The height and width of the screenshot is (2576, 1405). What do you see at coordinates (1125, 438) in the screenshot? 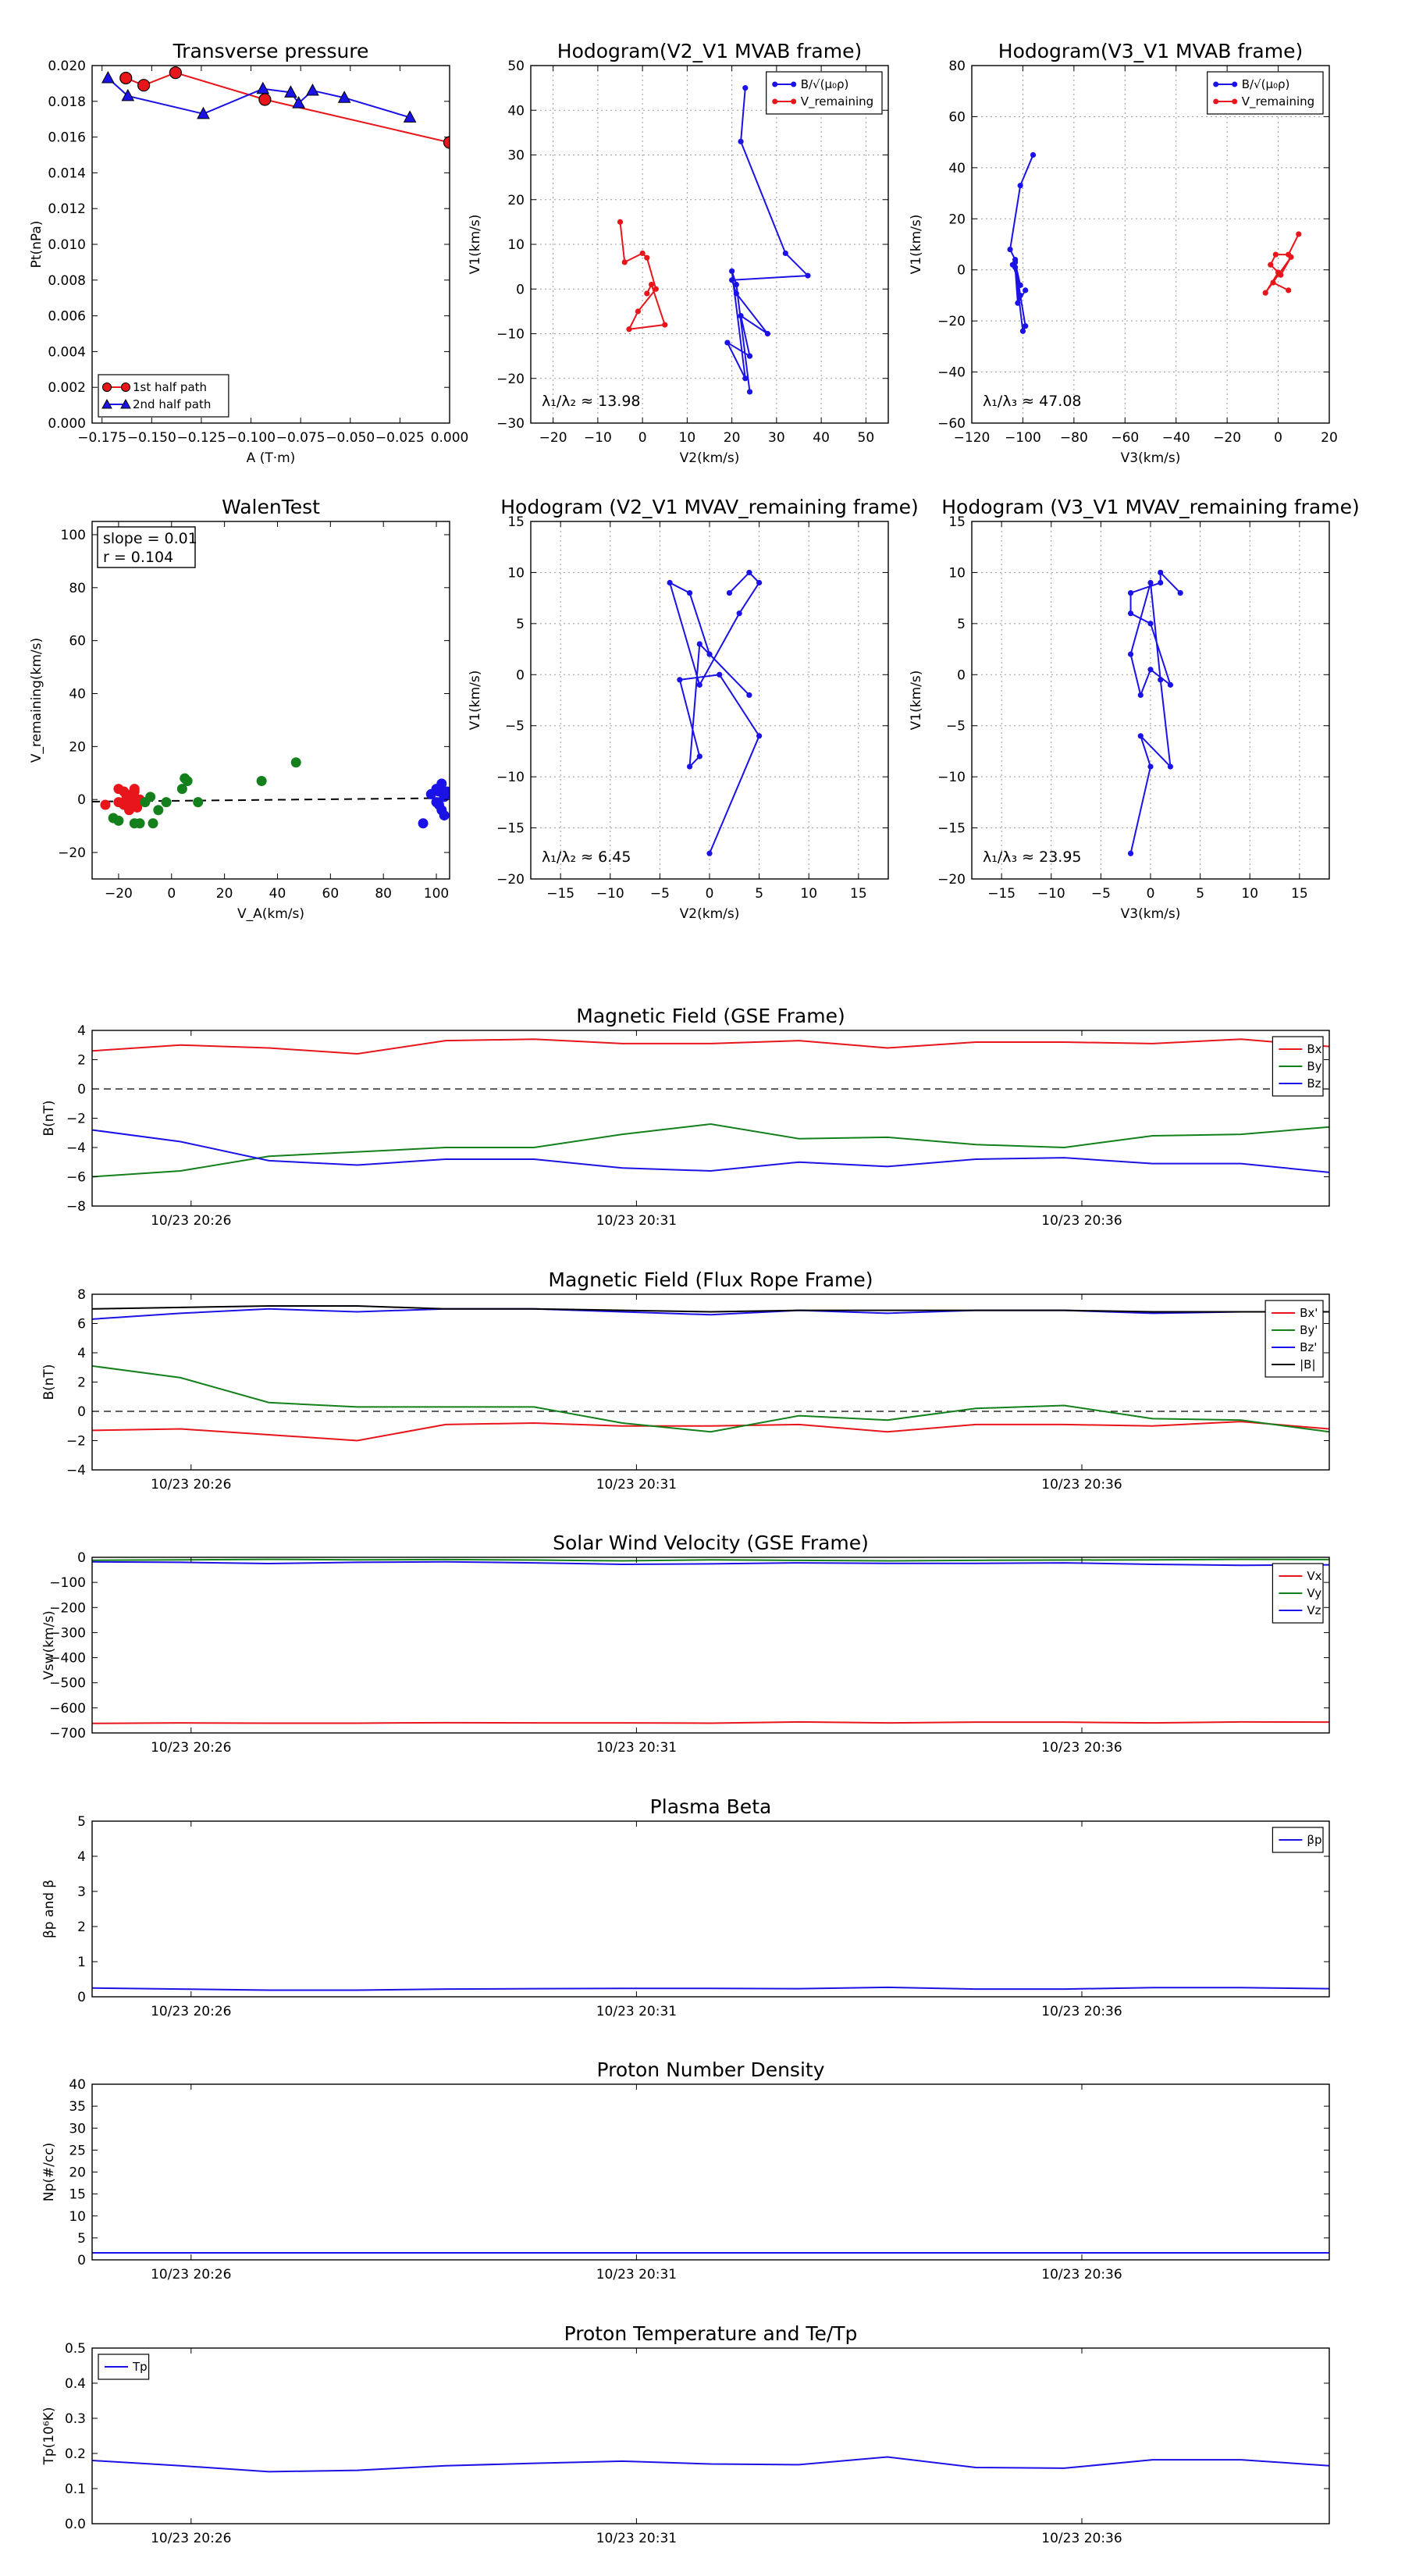
I see `x-tick-label: −60` at bounding box center [1125, 438].